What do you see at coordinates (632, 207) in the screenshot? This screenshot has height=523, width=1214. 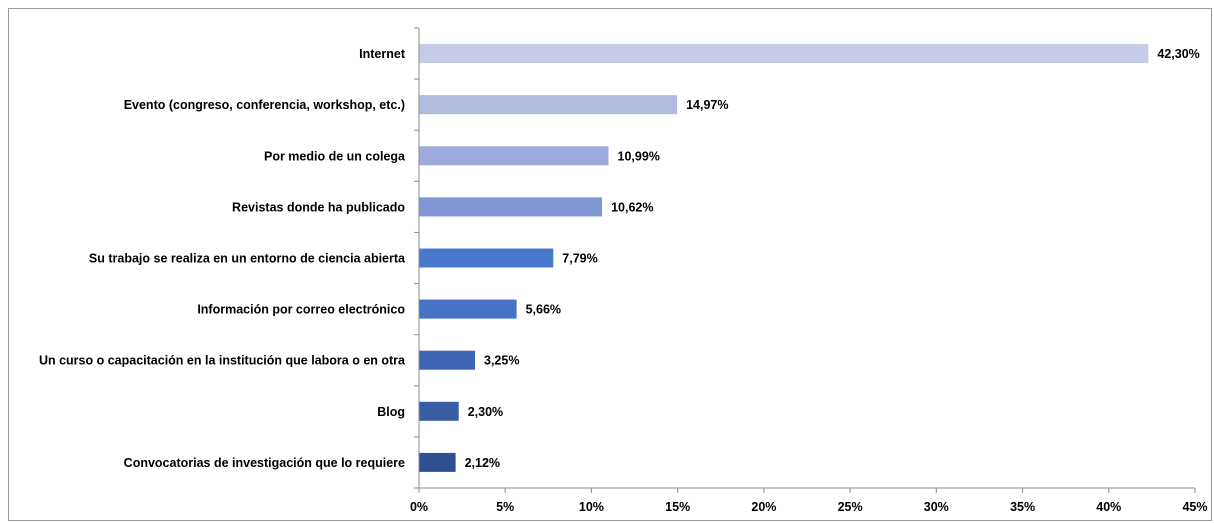 I see `data-label: 10,62%` at bounding box center [632, 207].